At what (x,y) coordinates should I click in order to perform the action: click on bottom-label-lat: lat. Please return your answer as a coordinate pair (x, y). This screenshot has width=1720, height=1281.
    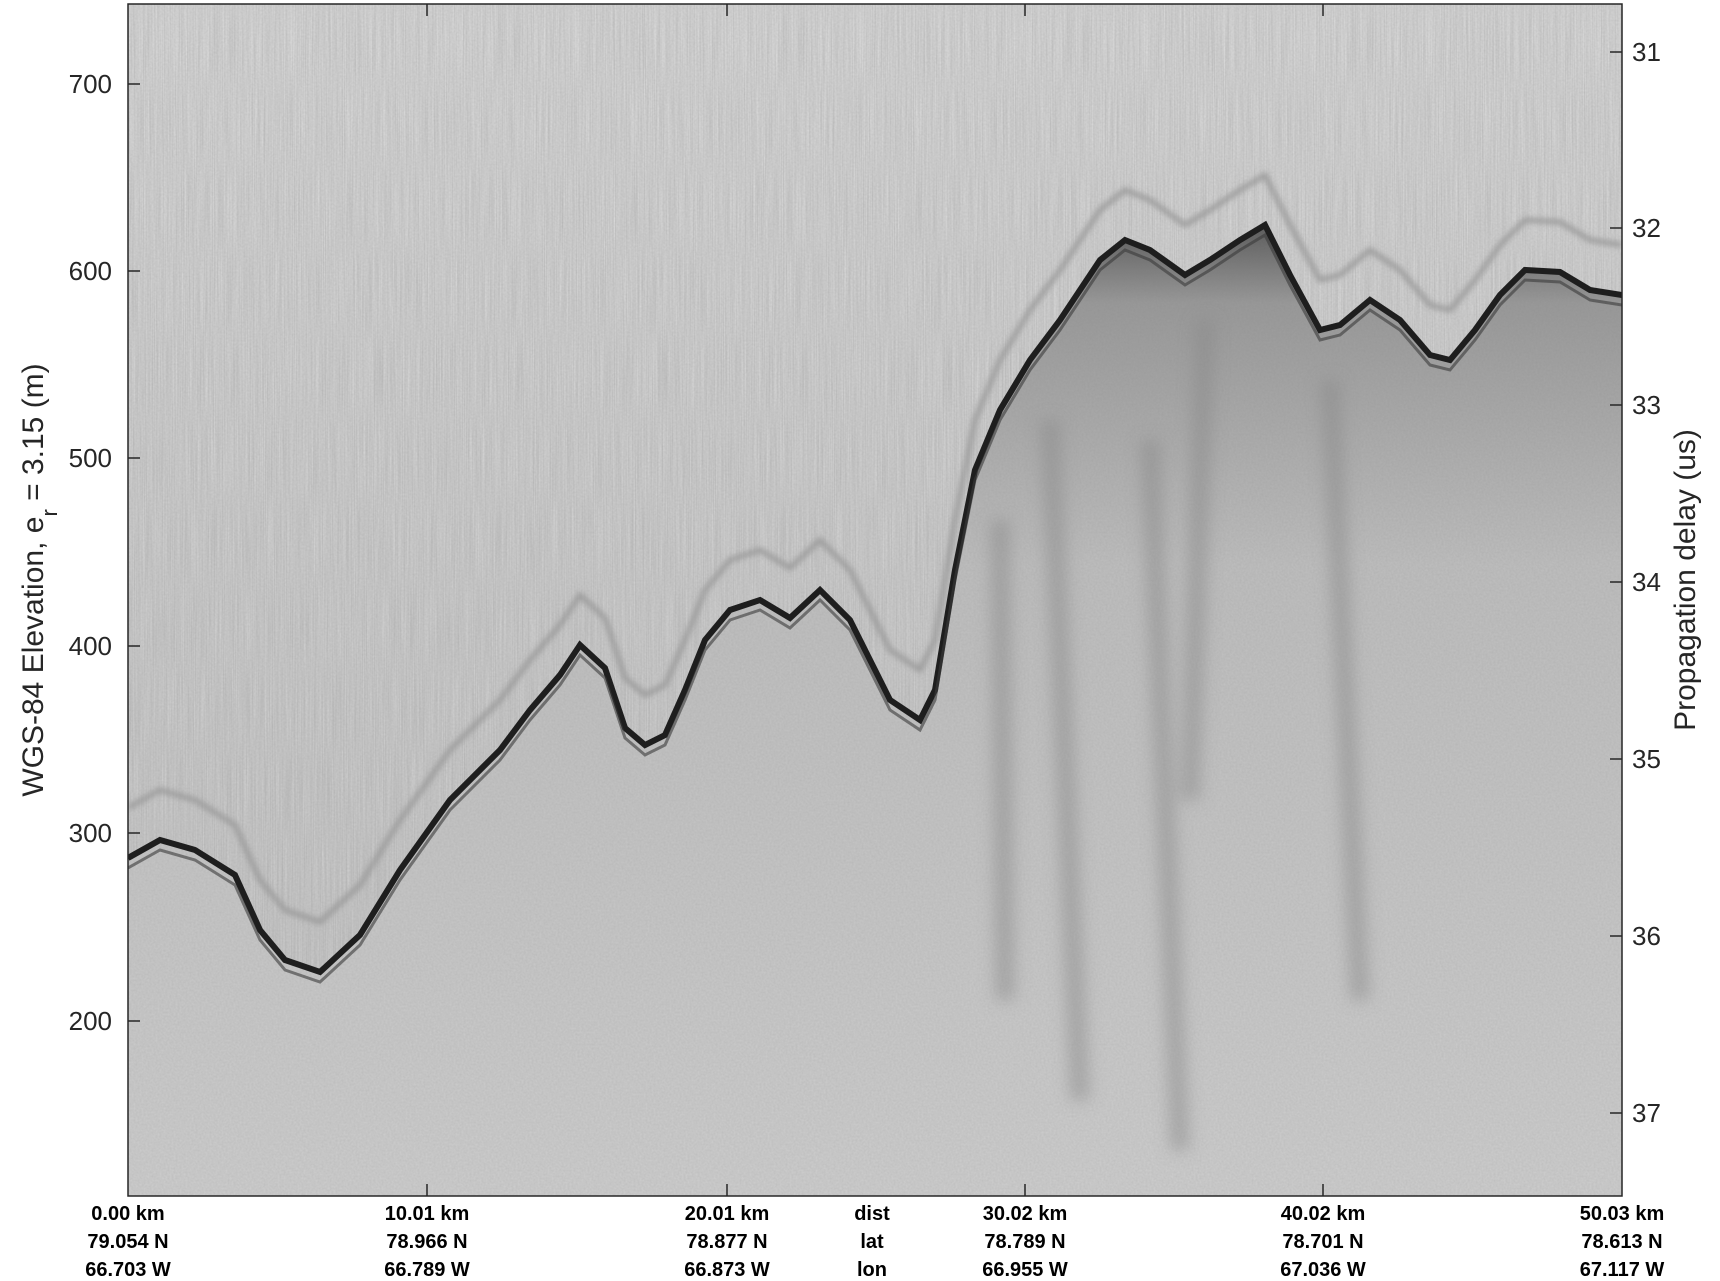
    Looking at the image, I should click on (872, 1242).